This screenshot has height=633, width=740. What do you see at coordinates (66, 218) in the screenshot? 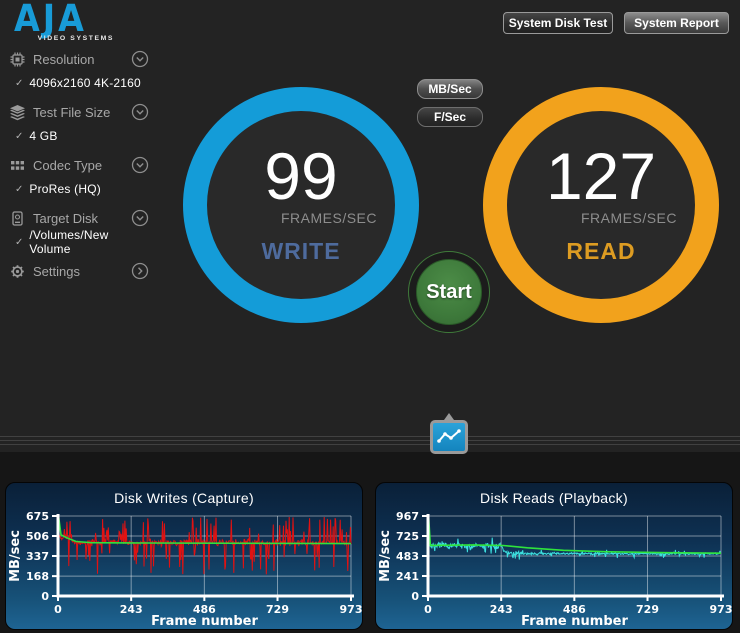
I see `sidebar-item-label: Target Disk` at bounding box center [66, 218].